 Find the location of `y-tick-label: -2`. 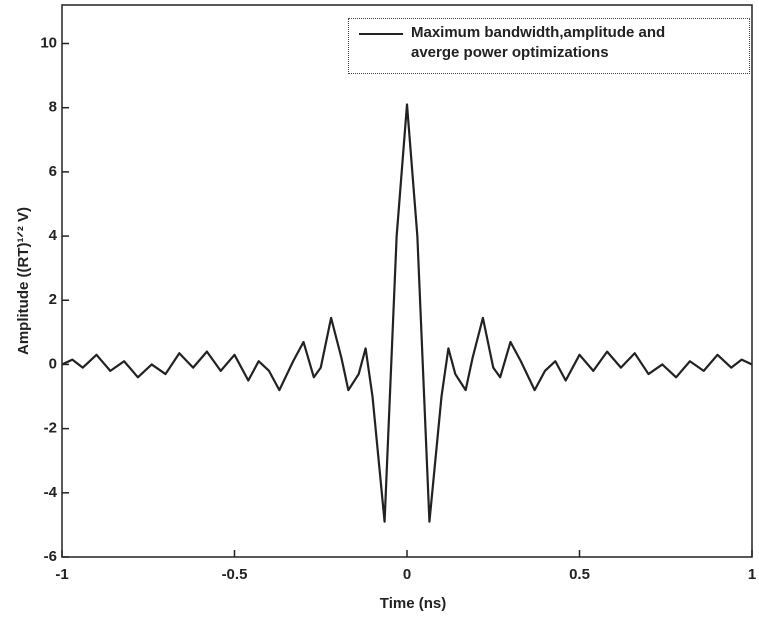

y-tick-label: -2 is located at coordinates (50, 428).